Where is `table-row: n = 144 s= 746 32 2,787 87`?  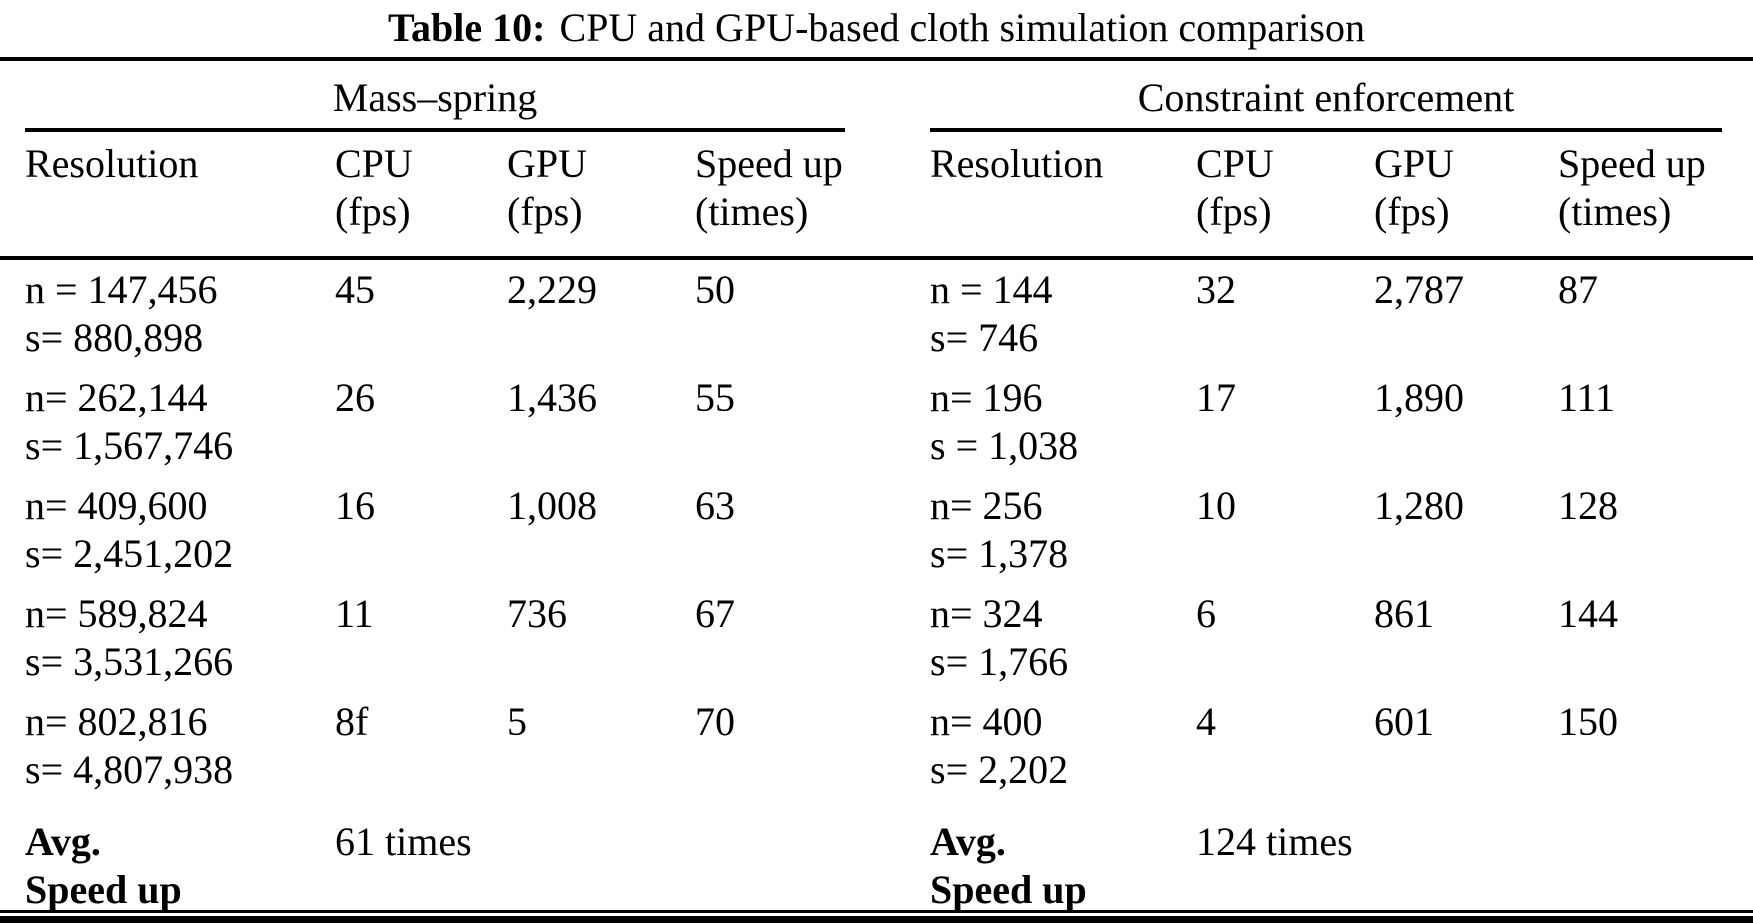 table-row: n = 144 s= 746 32 2,787 87 is located at coordinates (1326, 320).